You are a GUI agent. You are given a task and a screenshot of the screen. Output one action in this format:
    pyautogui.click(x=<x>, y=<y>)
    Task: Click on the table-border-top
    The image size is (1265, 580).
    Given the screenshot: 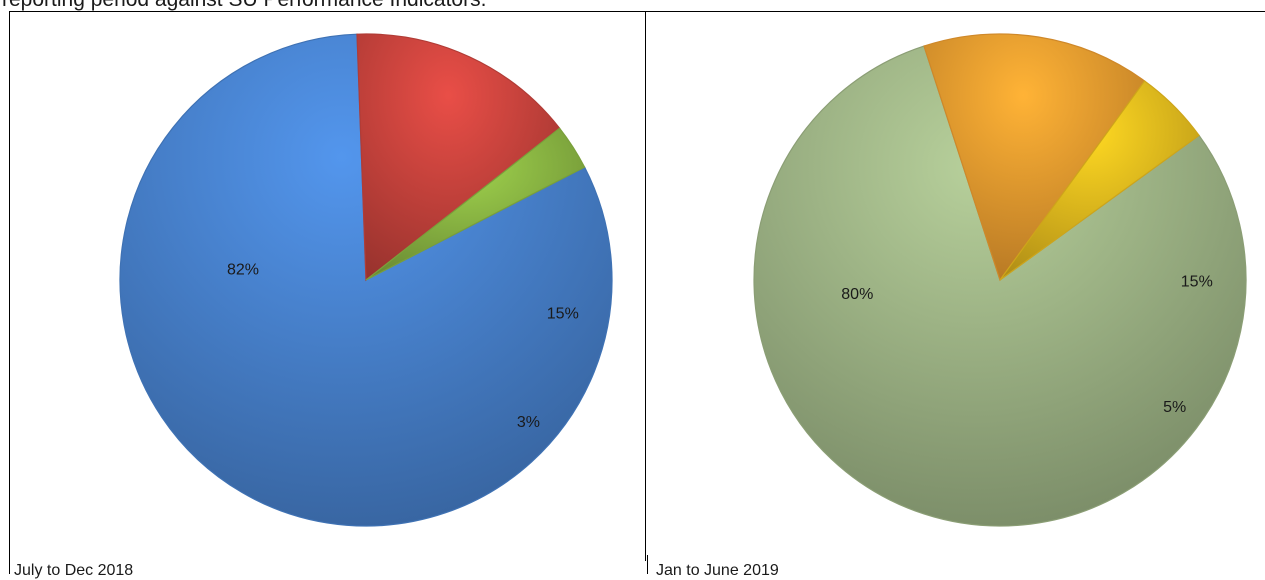 What is the action you would take?
    pyautogui.click(x=637, y=11)
    